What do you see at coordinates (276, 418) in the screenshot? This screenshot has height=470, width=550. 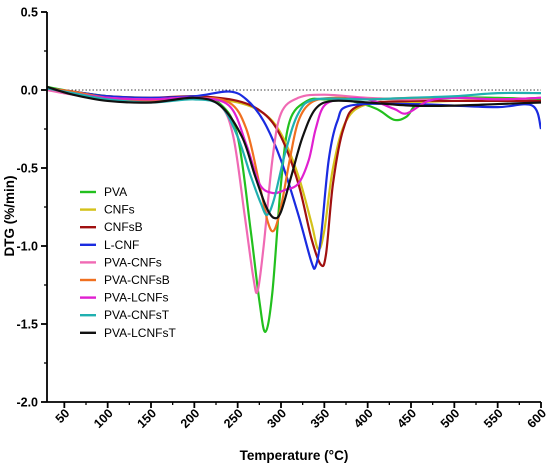 I see `x-tick-label: 300` at bounding box center [276, 418].